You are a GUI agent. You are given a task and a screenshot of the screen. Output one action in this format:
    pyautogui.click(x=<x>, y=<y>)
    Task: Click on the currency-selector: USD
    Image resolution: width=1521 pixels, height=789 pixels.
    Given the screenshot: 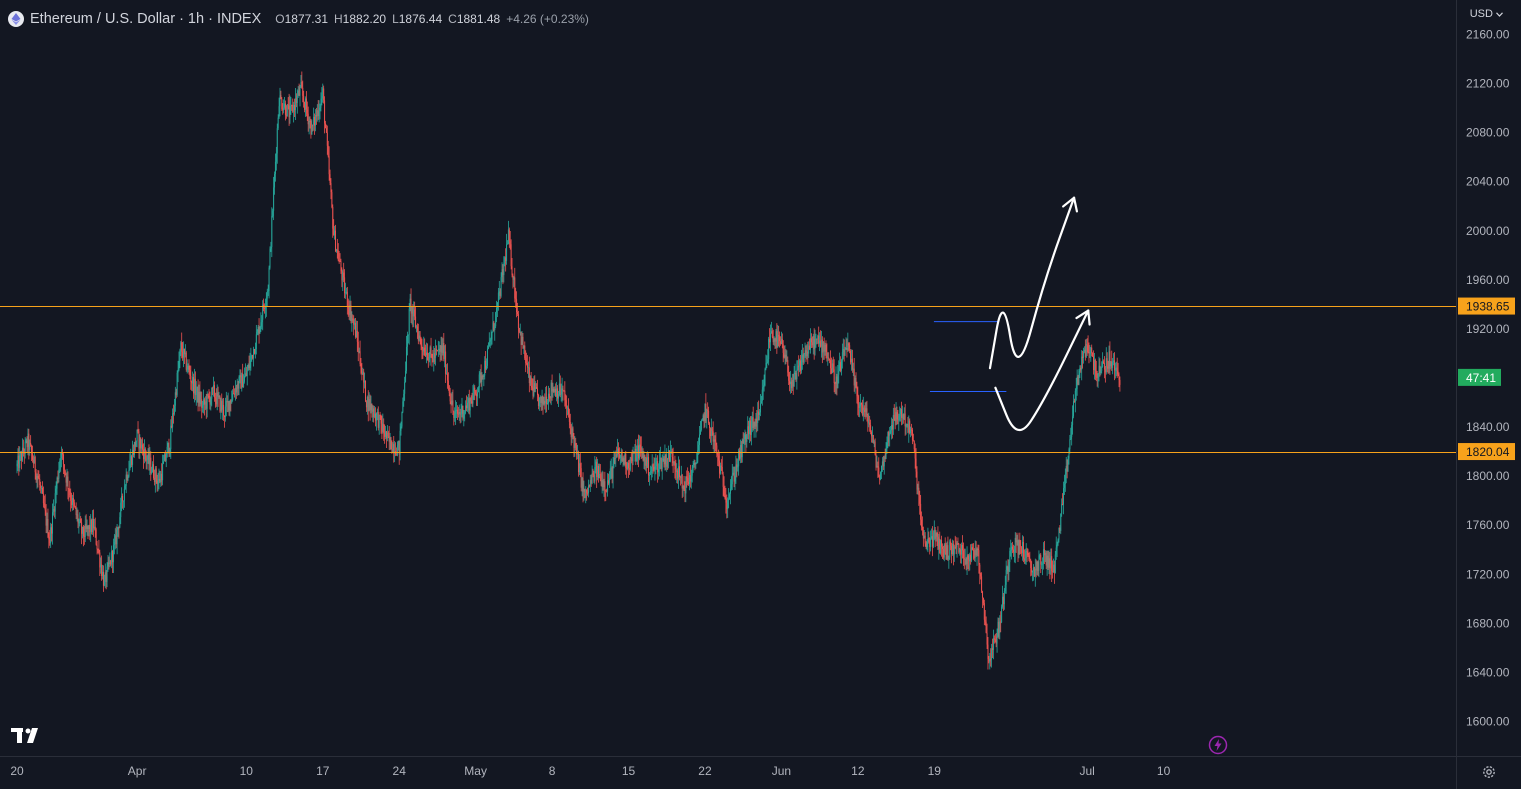 What is the action you would take?
    pyautogui.click(x=1486, y=14)
    